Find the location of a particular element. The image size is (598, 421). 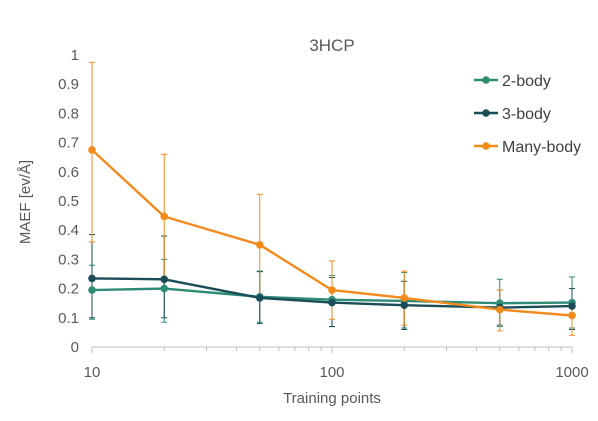

x-axis: 10 100 1000 is located at coordinates (336, 363).